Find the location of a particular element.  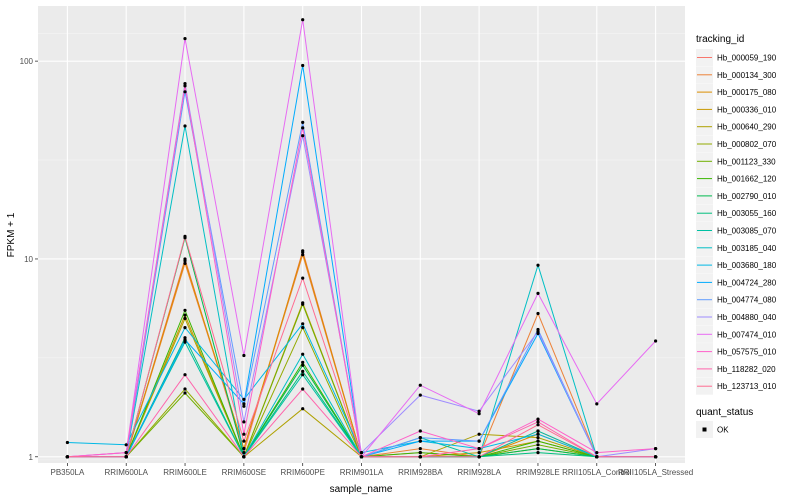

legend-label: Hb_118282_020 is located at coordinates (746, 369).